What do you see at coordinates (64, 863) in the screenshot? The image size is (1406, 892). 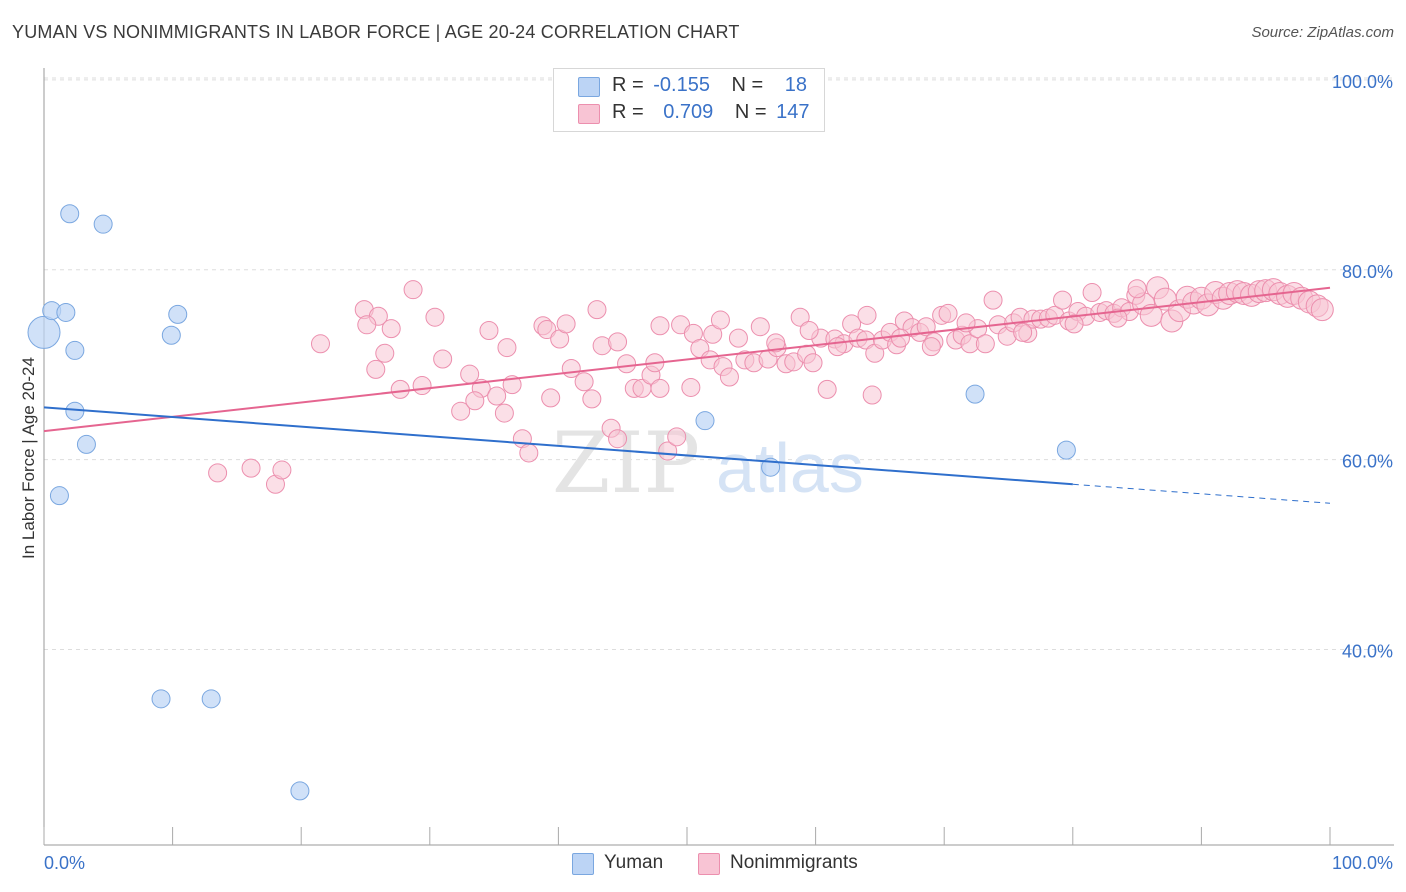 I see `x-tick-label: 0.0%` at bounding box center [64, 863].